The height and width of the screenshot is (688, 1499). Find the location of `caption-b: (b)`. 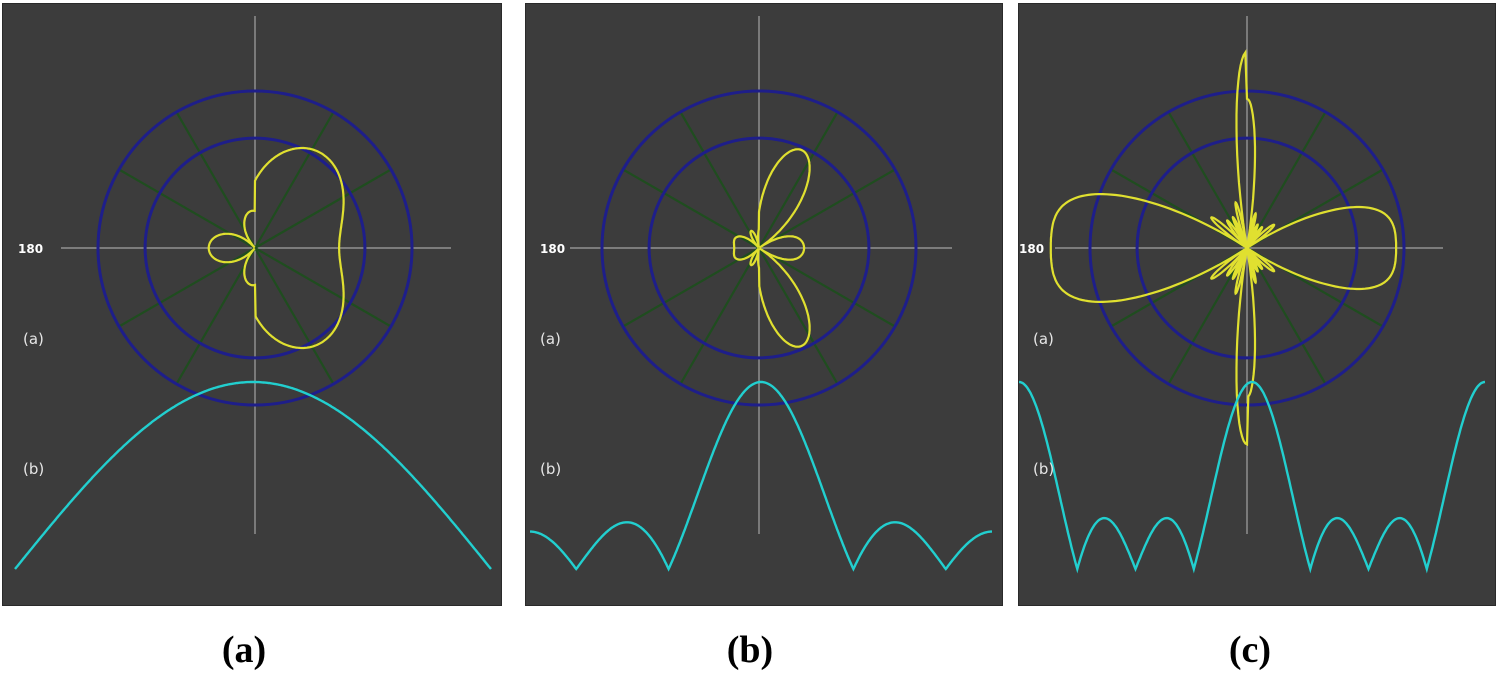

caption-b: (b) is located at coordinates (750, 650).